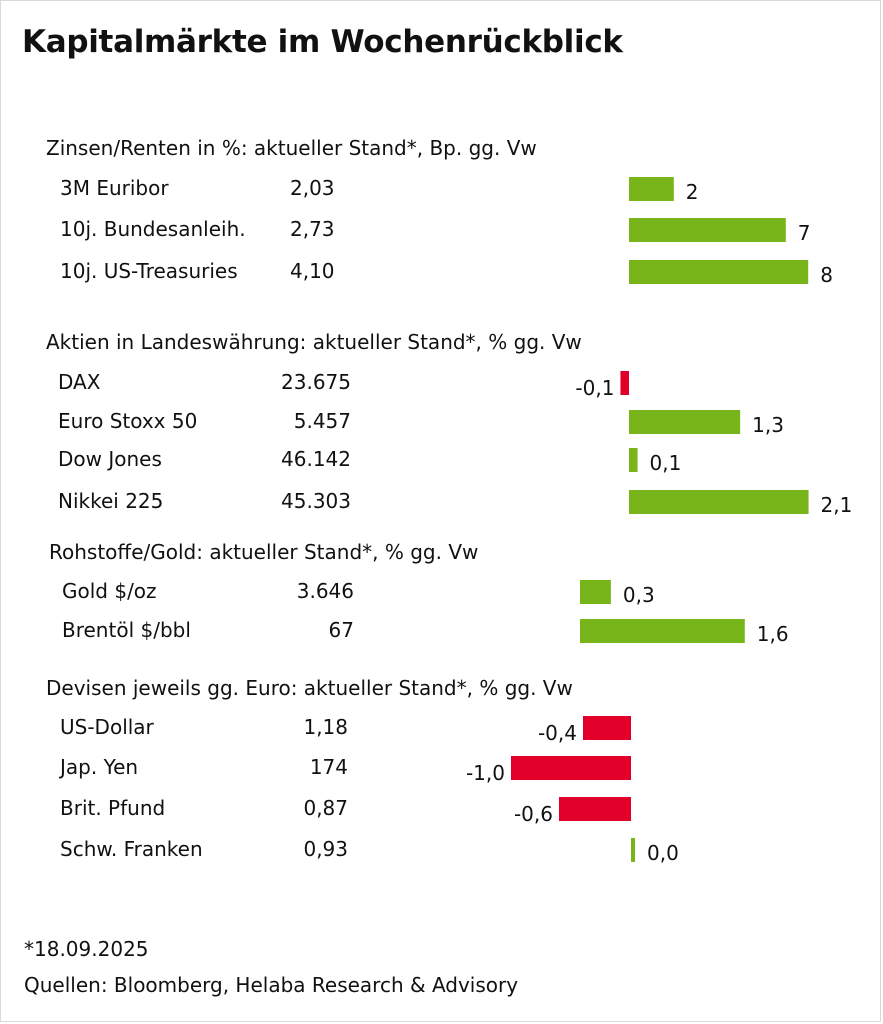 The width and height of the screenshot is (883, 1024). Describe the element at coordinates (768, 425) in the screenshot. I see `bar-value-label: 1,3` at that location.